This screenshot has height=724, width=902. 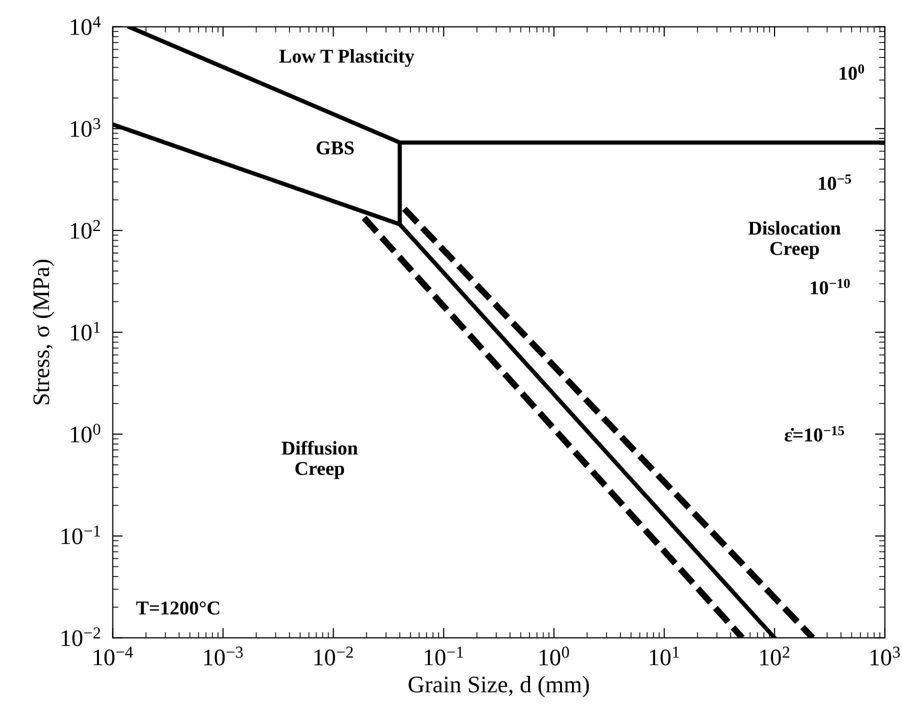 What do you see at coordinates (85, 433) in the screenshot?
I see `y-tick-label: 10$^{0}$` at bounding box center [85, 433].